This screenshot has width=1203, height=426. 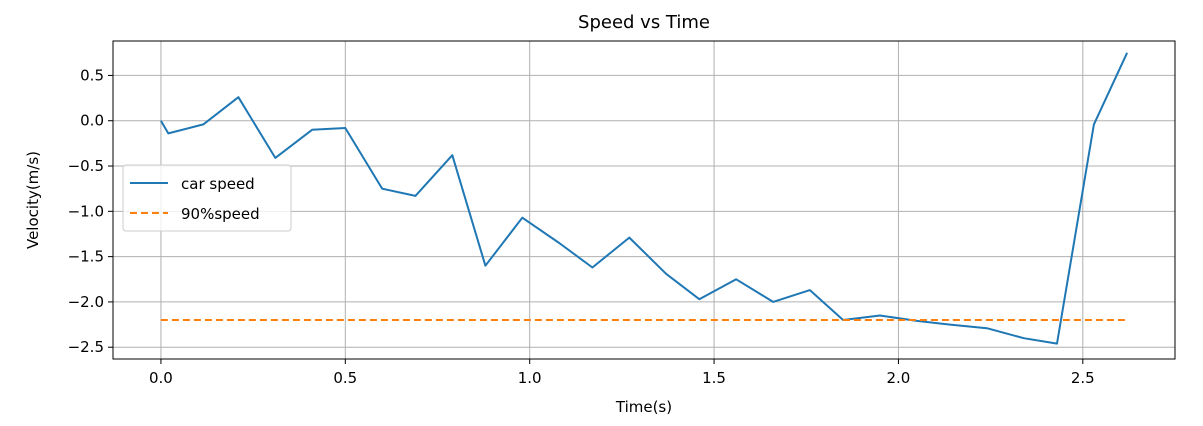 What do you see at coordinates (86, 166) in the screenshot?
I see `y-tick-label: −0.5` at bounding box center [86, 166].